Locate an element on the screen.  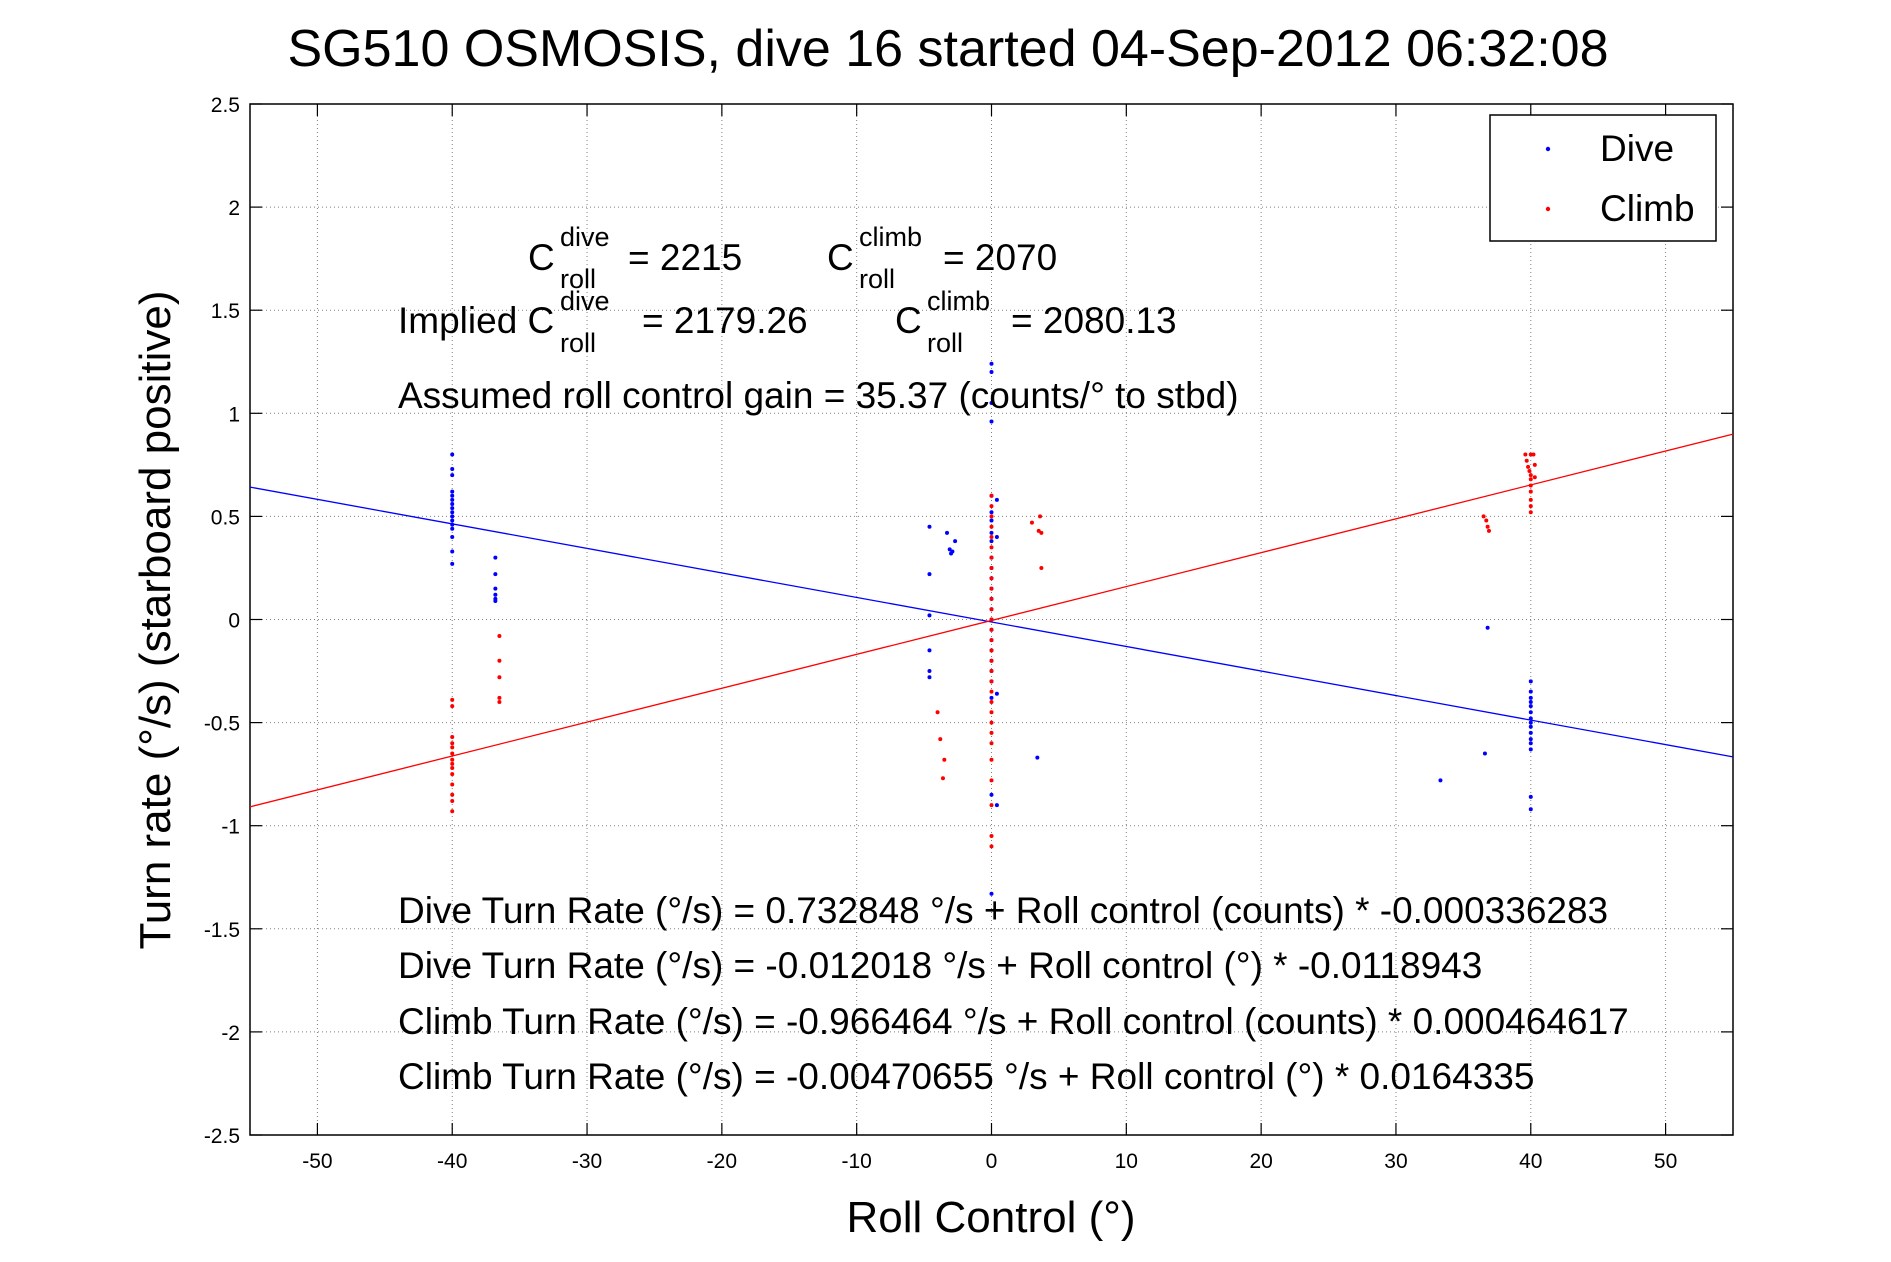
x-tick-label: -10 is located at coordinates (857, 1161).